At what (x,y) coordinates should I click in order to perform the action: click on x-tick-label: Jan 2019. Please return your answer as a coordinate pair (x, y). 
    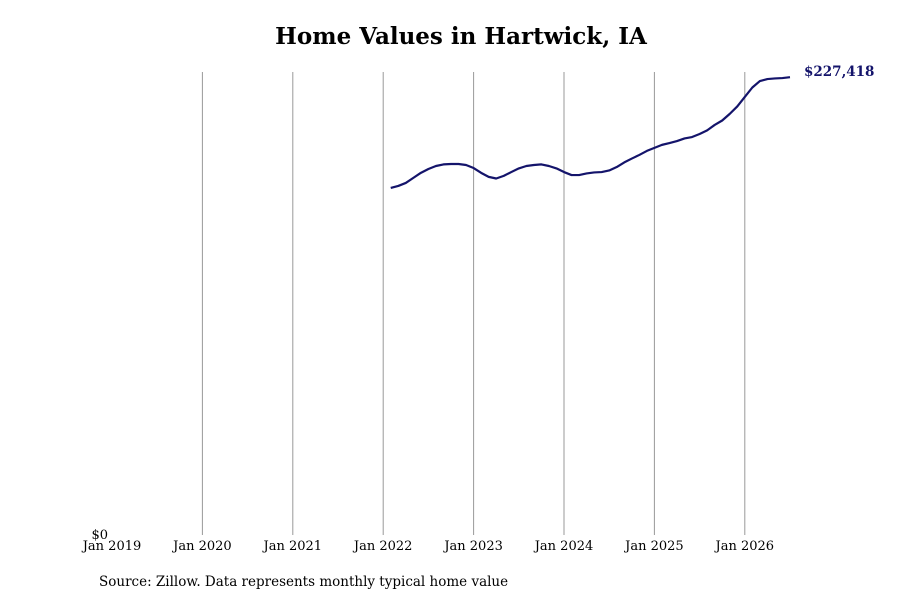
    Looking at the image, I should click on (111, 546).